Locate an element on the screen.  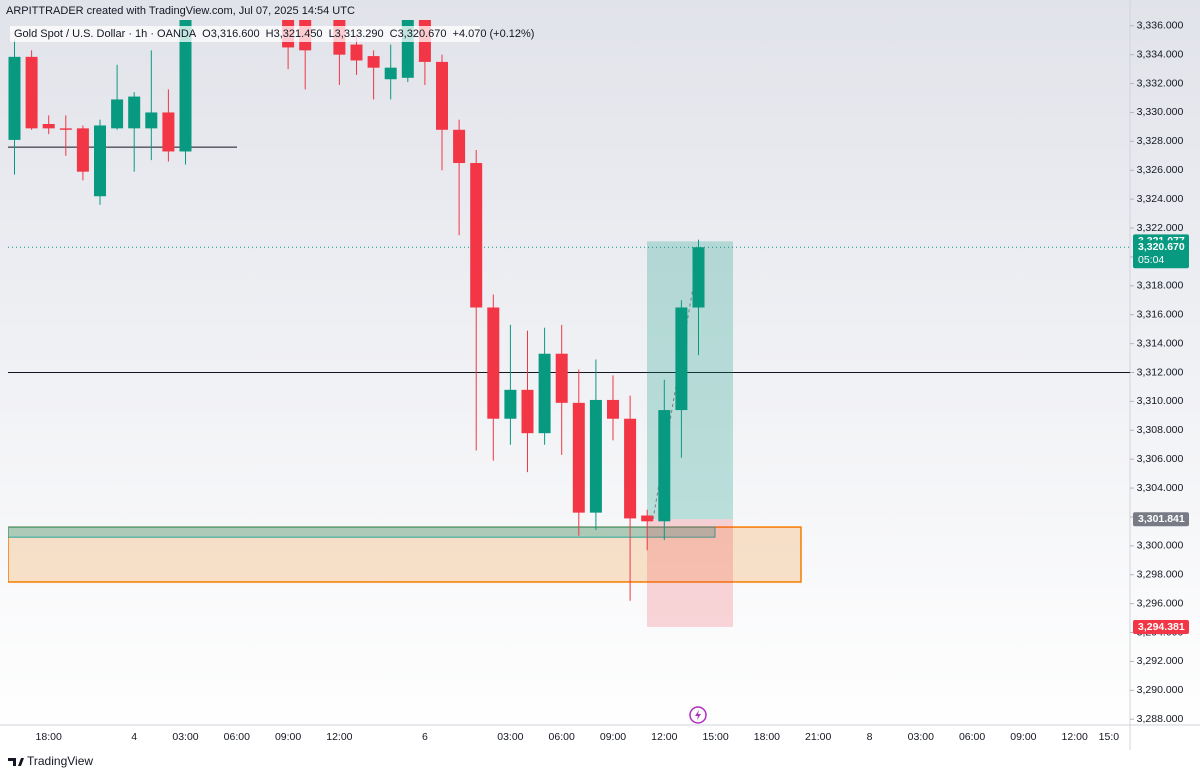
y-tick-label: 3,332.000 is located at coordinates (1160, 83).